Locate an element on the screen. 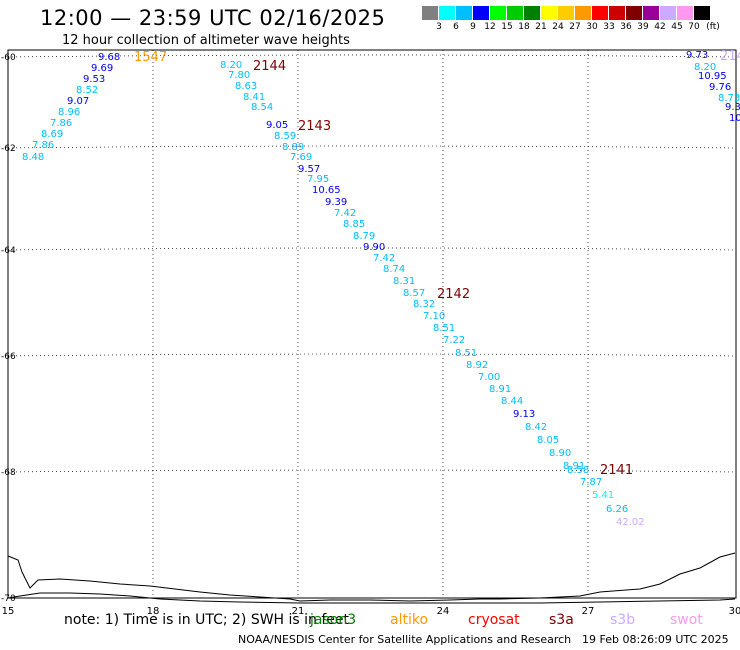 This screenshot has height=650, width=740. lon-tick-label: 15 is located at coordinates (8, 611).